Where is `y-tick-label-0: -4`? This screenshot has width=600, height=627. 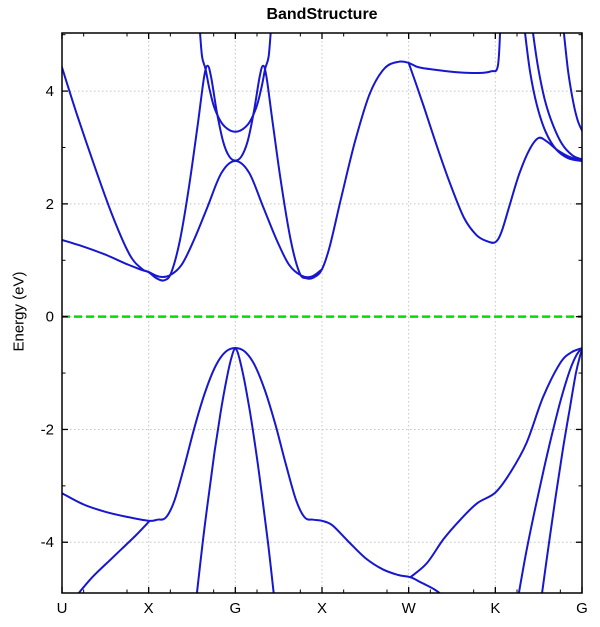 y-tick-label-0: -4 is located at coordinates (47, 542).